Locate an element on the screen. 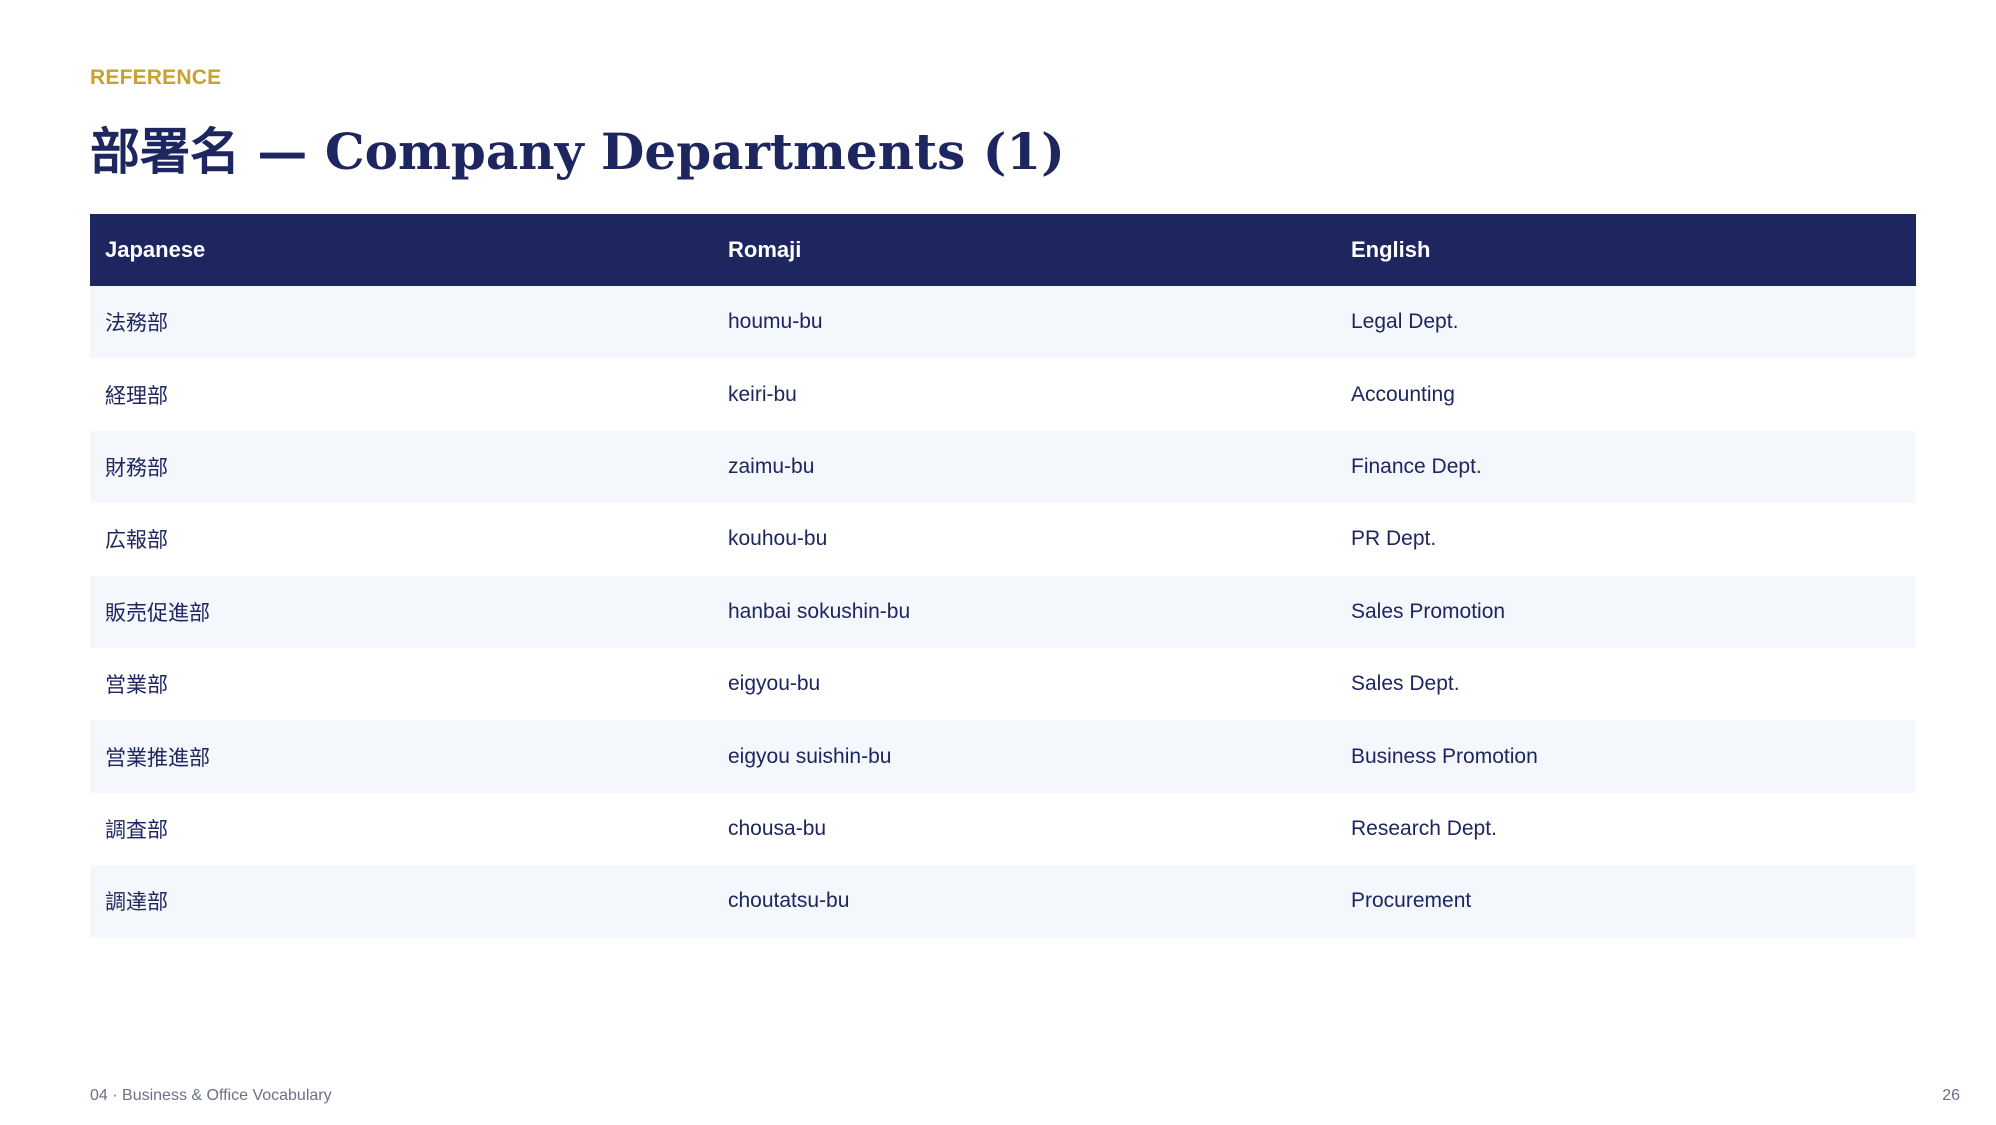 This screenshot has height=1125, width=1996. table-row: 法務部 houmu-bu Legal Dept. is located at coordinates (1003, 322).